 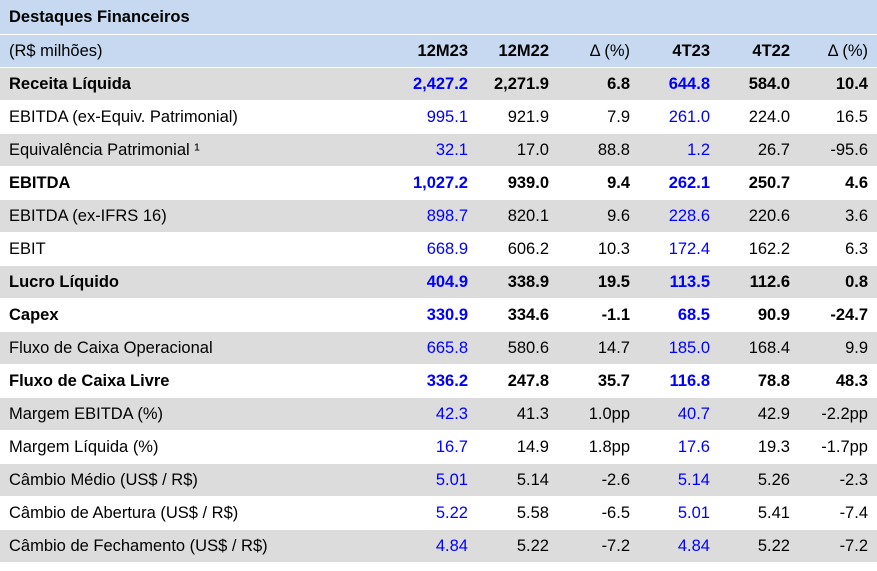 I want to click on value-4t22: 250.7, so click(x=769, y=182).